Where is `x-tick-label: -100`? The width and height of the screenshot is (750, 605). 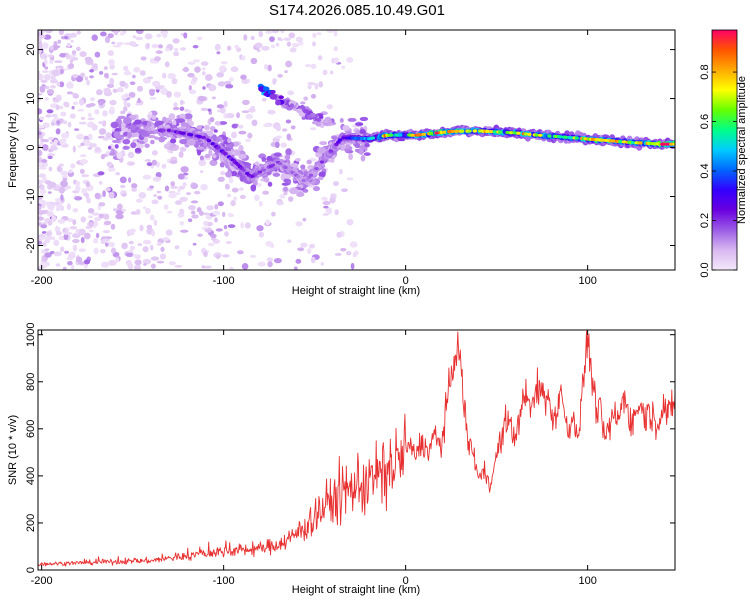 x-tick-label: -100 is located at coordinates (224, 581).